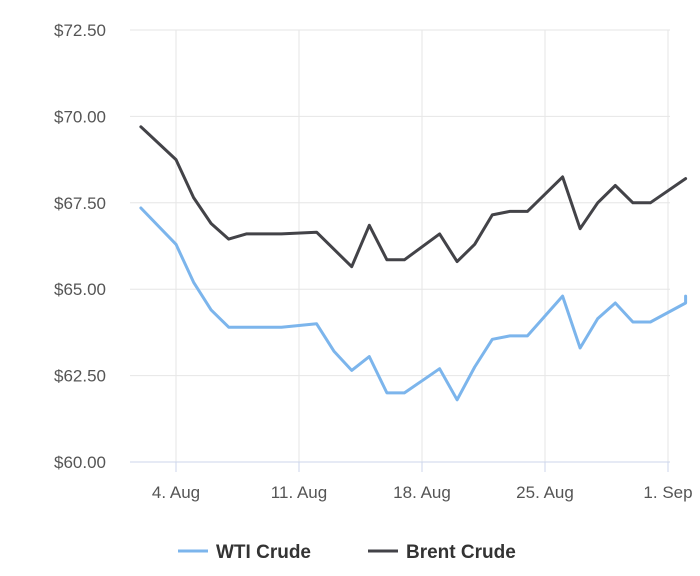 This screenshot has width=700, height=576. I want to click on y-tick-label: $65.00, so click(80, 289).